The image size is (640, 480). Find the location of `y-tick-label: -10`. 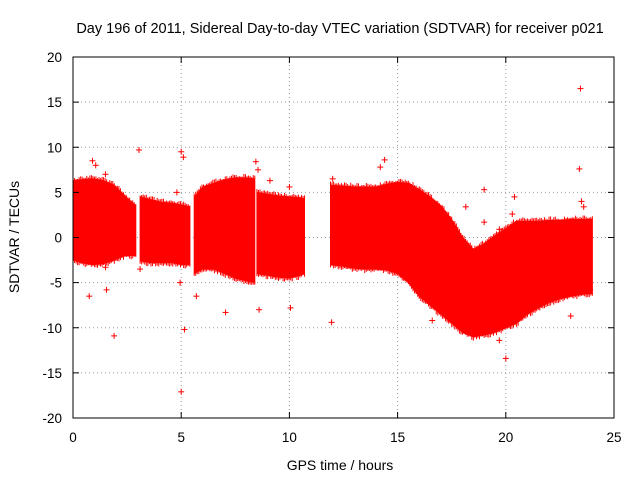

y-tick-label: -10 is located at coordinates (52, 328).